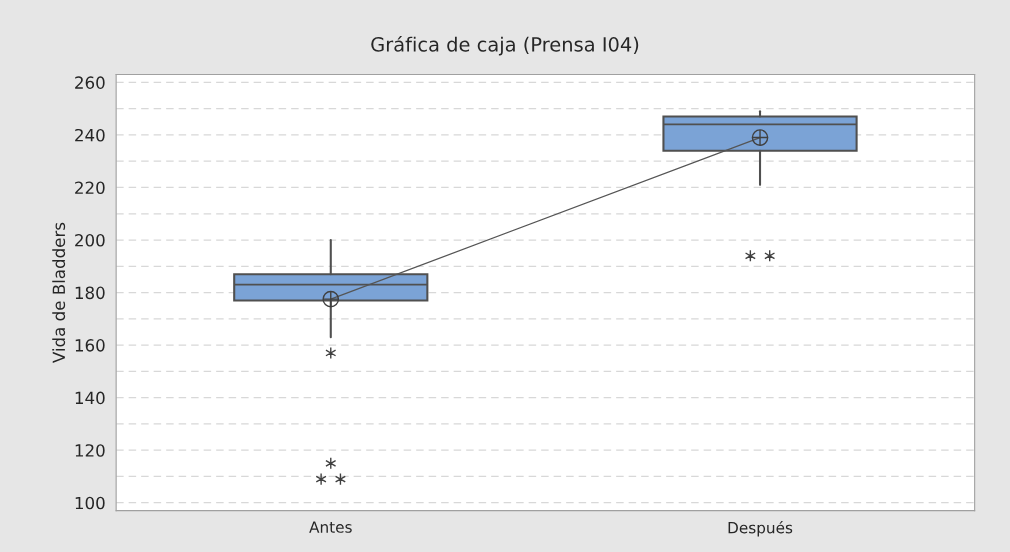 The image size is (1010, 552). Describe the element at coordinates (330, 527) in the screenshot. I see `x-tick-label: Antes` at that location.